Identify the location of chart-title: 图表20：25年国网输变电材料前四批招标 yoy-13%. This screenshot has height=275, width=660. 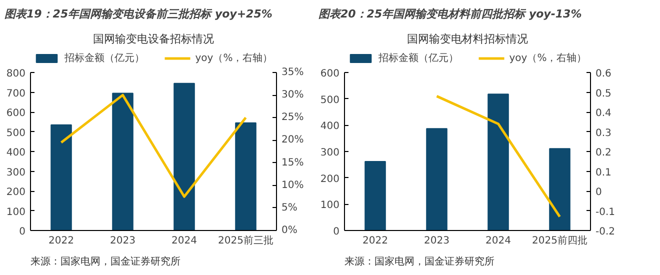
(450, 14).